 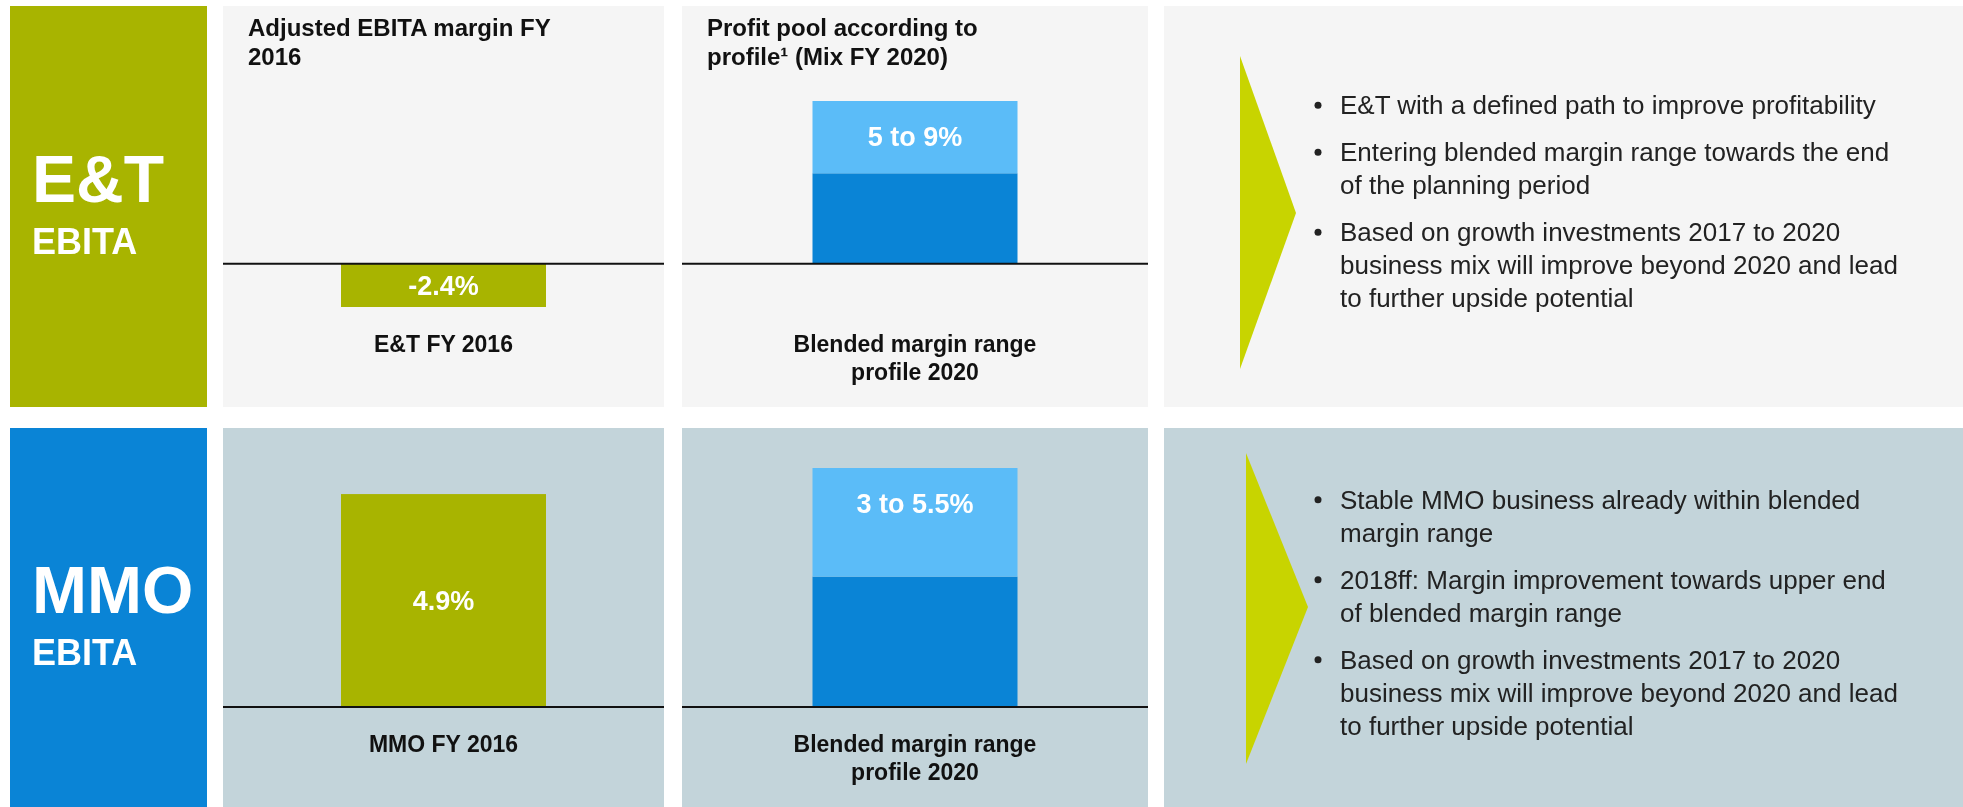 What do you see at coordinates (915, 504) in the screenshot?
I see `annotation: 3 to 5.5%` at bounding box center [915, 504].